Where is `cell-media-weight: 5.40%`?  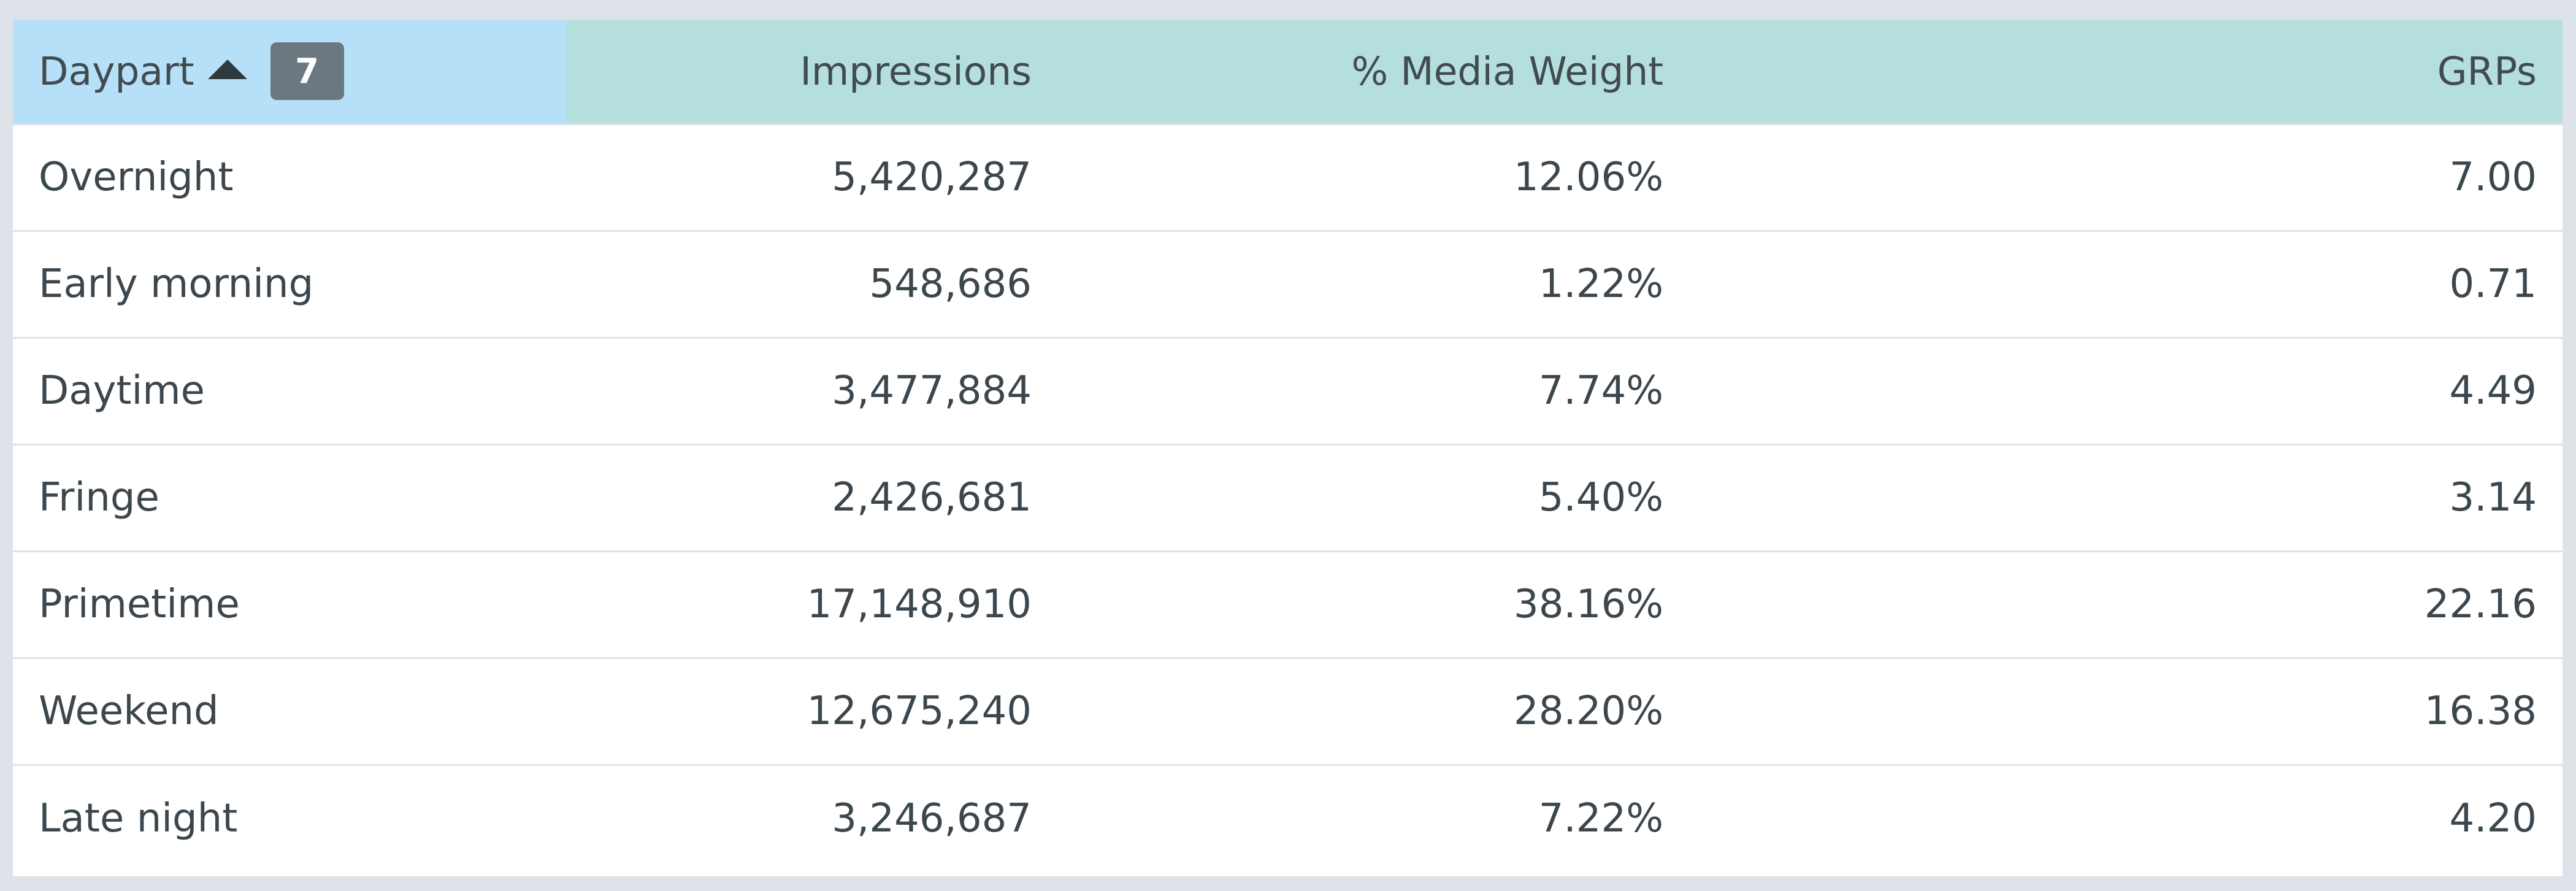
cell-media-weight: 5.40% is located at coordinates (1373, 497).